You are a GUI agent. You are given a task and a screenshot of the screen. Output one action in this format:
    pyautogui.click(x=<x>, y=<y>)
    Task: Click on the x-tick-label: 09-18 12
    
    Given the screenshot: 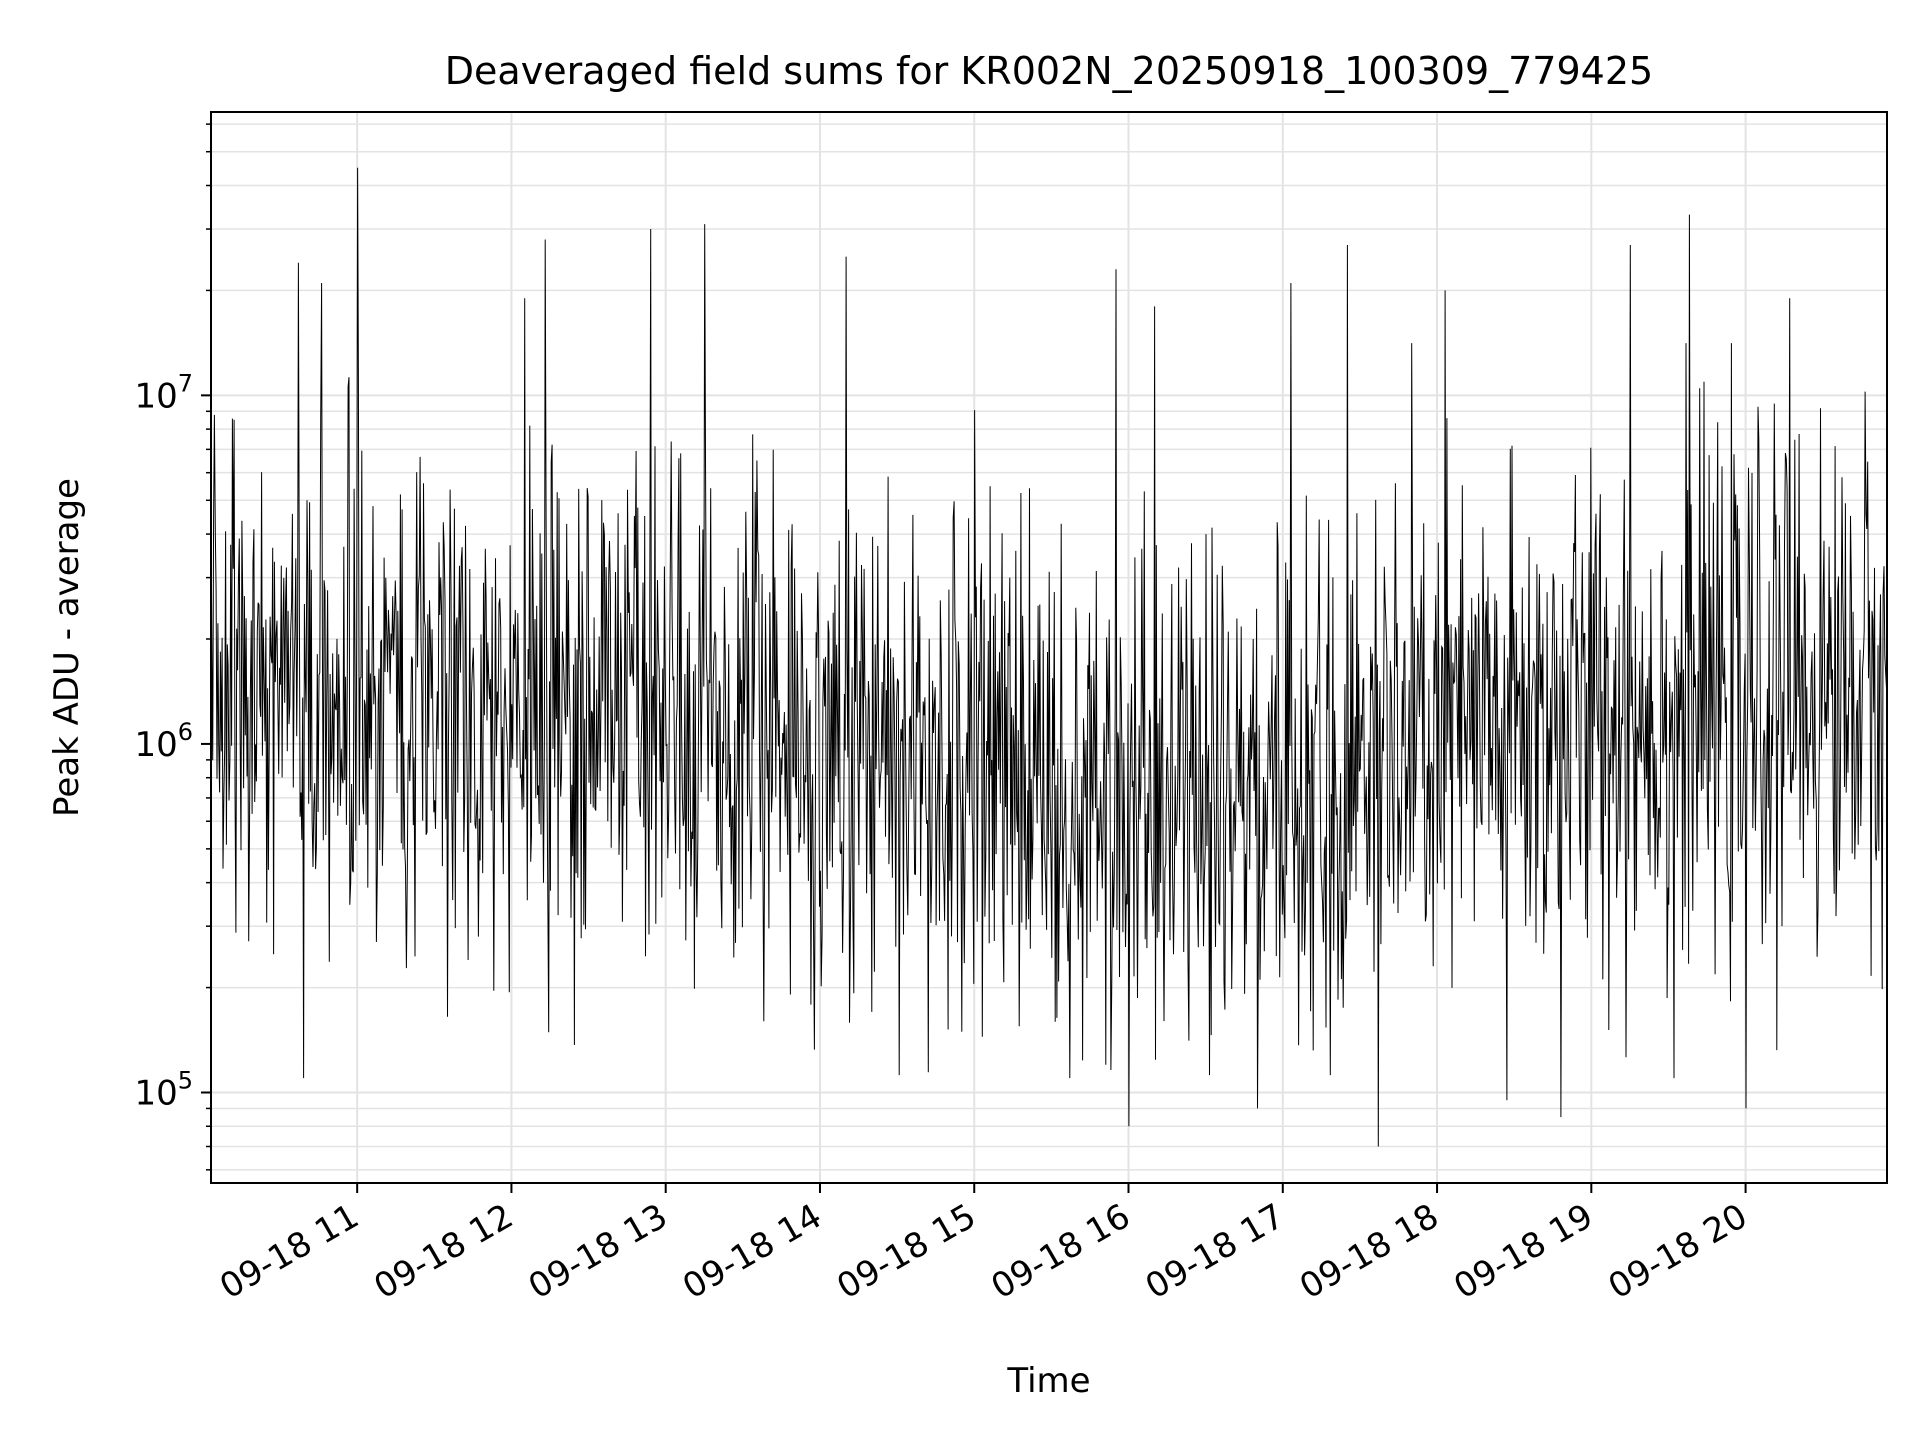 What is the action you would take?
    pyautogui.click(x=444, y=1251)
    